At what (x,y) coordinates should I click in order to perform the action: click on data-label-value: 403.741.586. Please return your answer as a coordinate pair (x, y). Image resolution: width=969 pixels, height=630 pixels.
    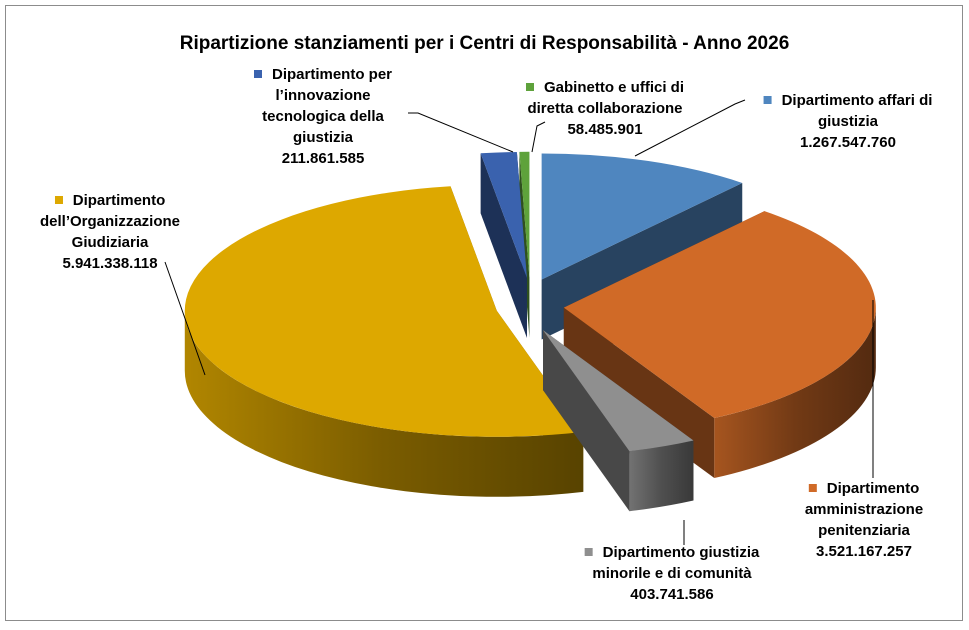
    Looking at the image, I should click on (672, 594).